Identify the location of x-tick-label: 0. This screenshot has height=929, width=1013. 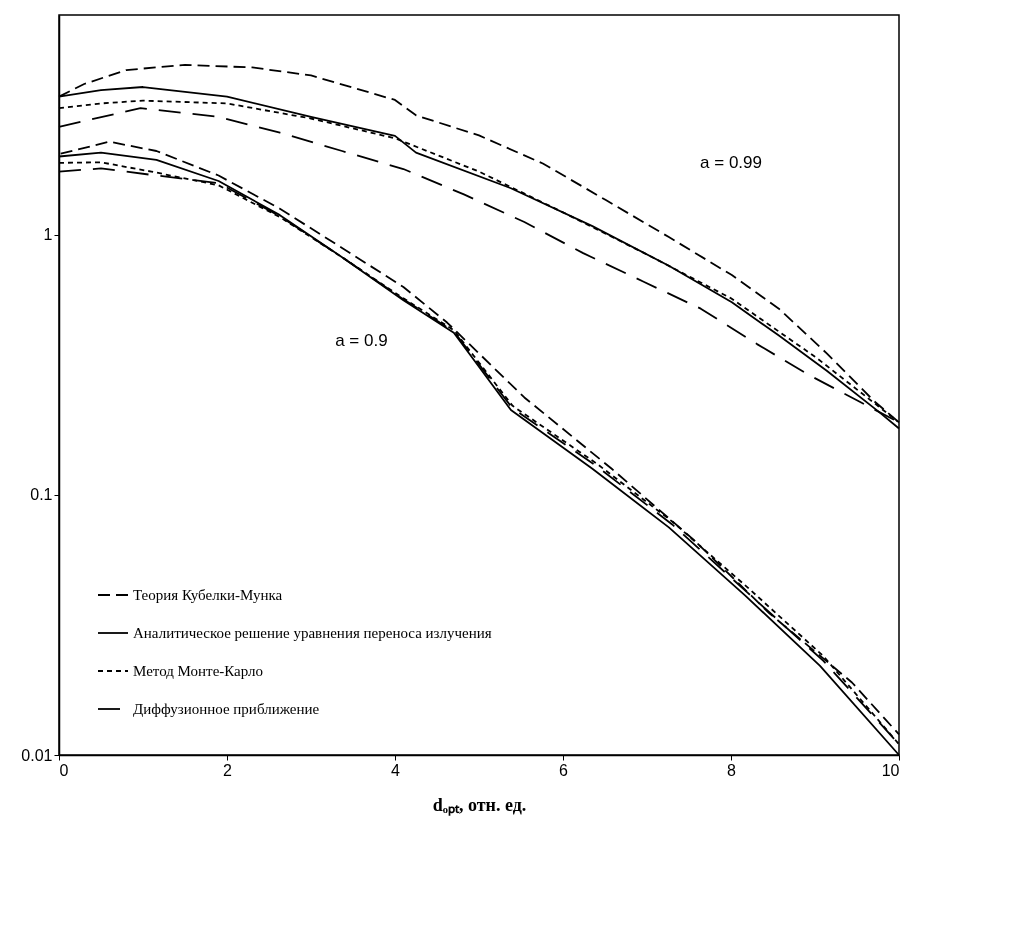
(64, 770).